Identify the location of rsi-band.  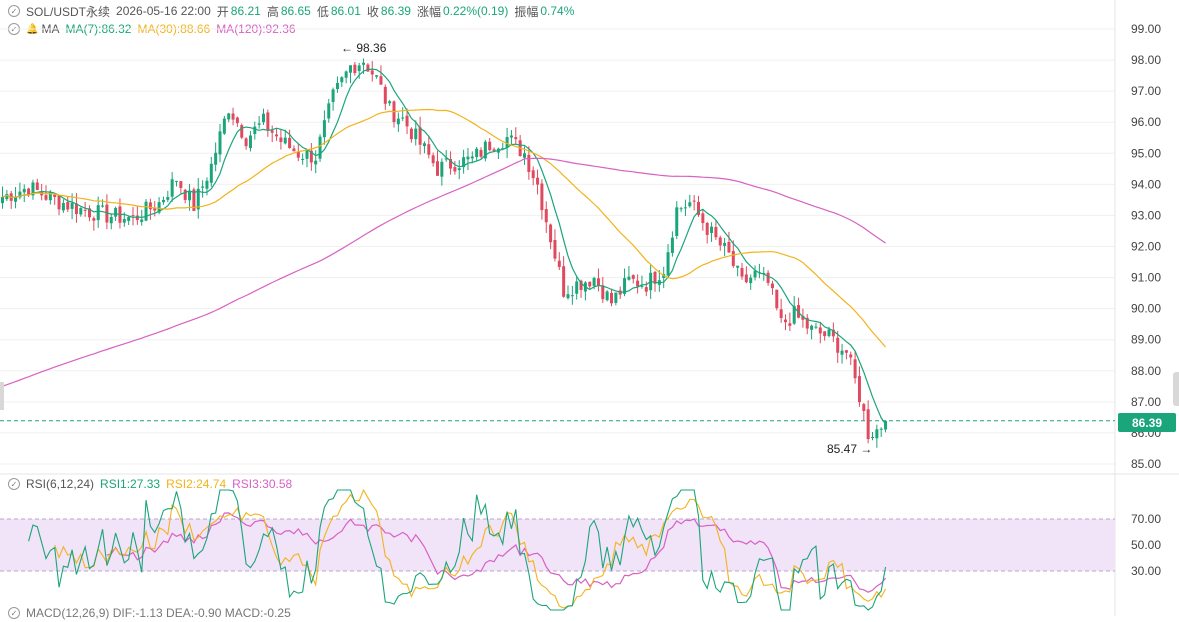
(557, 545).